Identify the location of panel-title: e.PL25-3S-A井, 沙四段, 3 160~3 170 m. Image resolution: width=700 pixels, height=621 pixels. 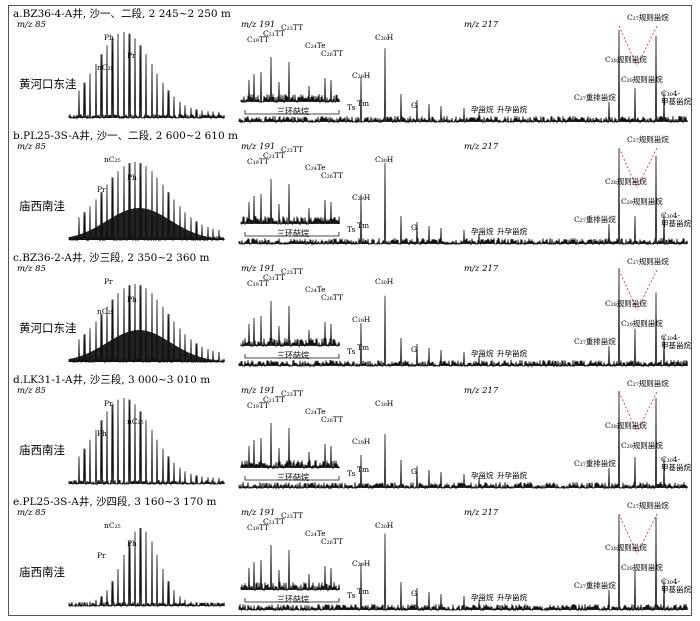
(115, 502).